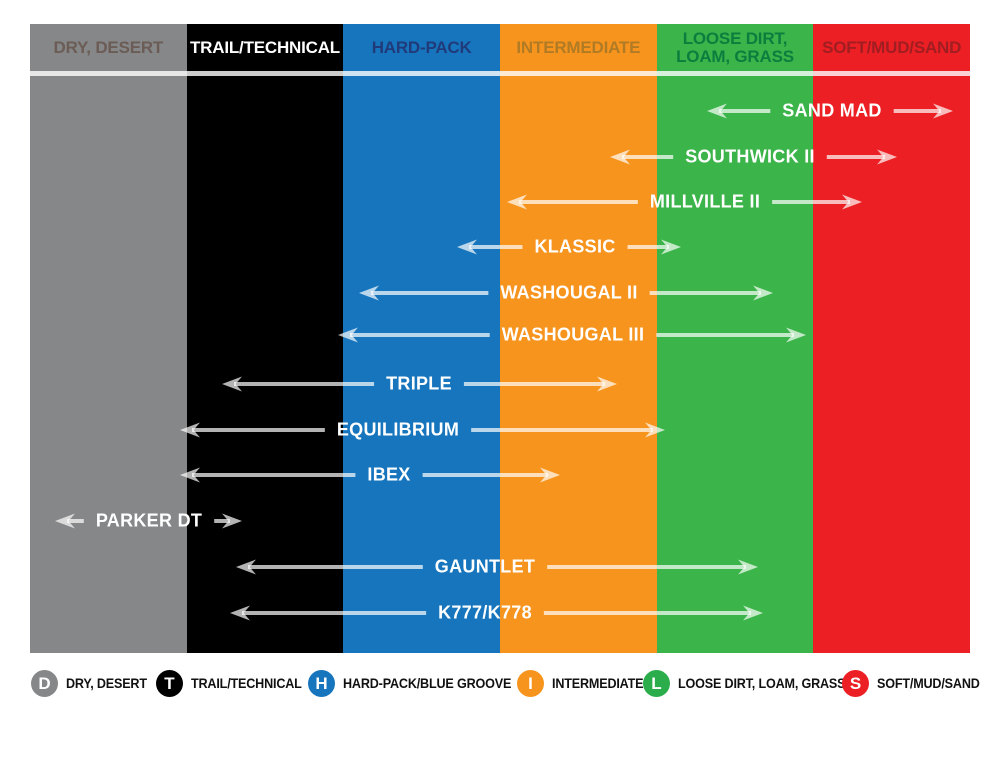 Image resolution: width=1000 pixels, height=769 pixels. I want to click on tire-model-label: WASHOUGAL III, so click(573, 334).